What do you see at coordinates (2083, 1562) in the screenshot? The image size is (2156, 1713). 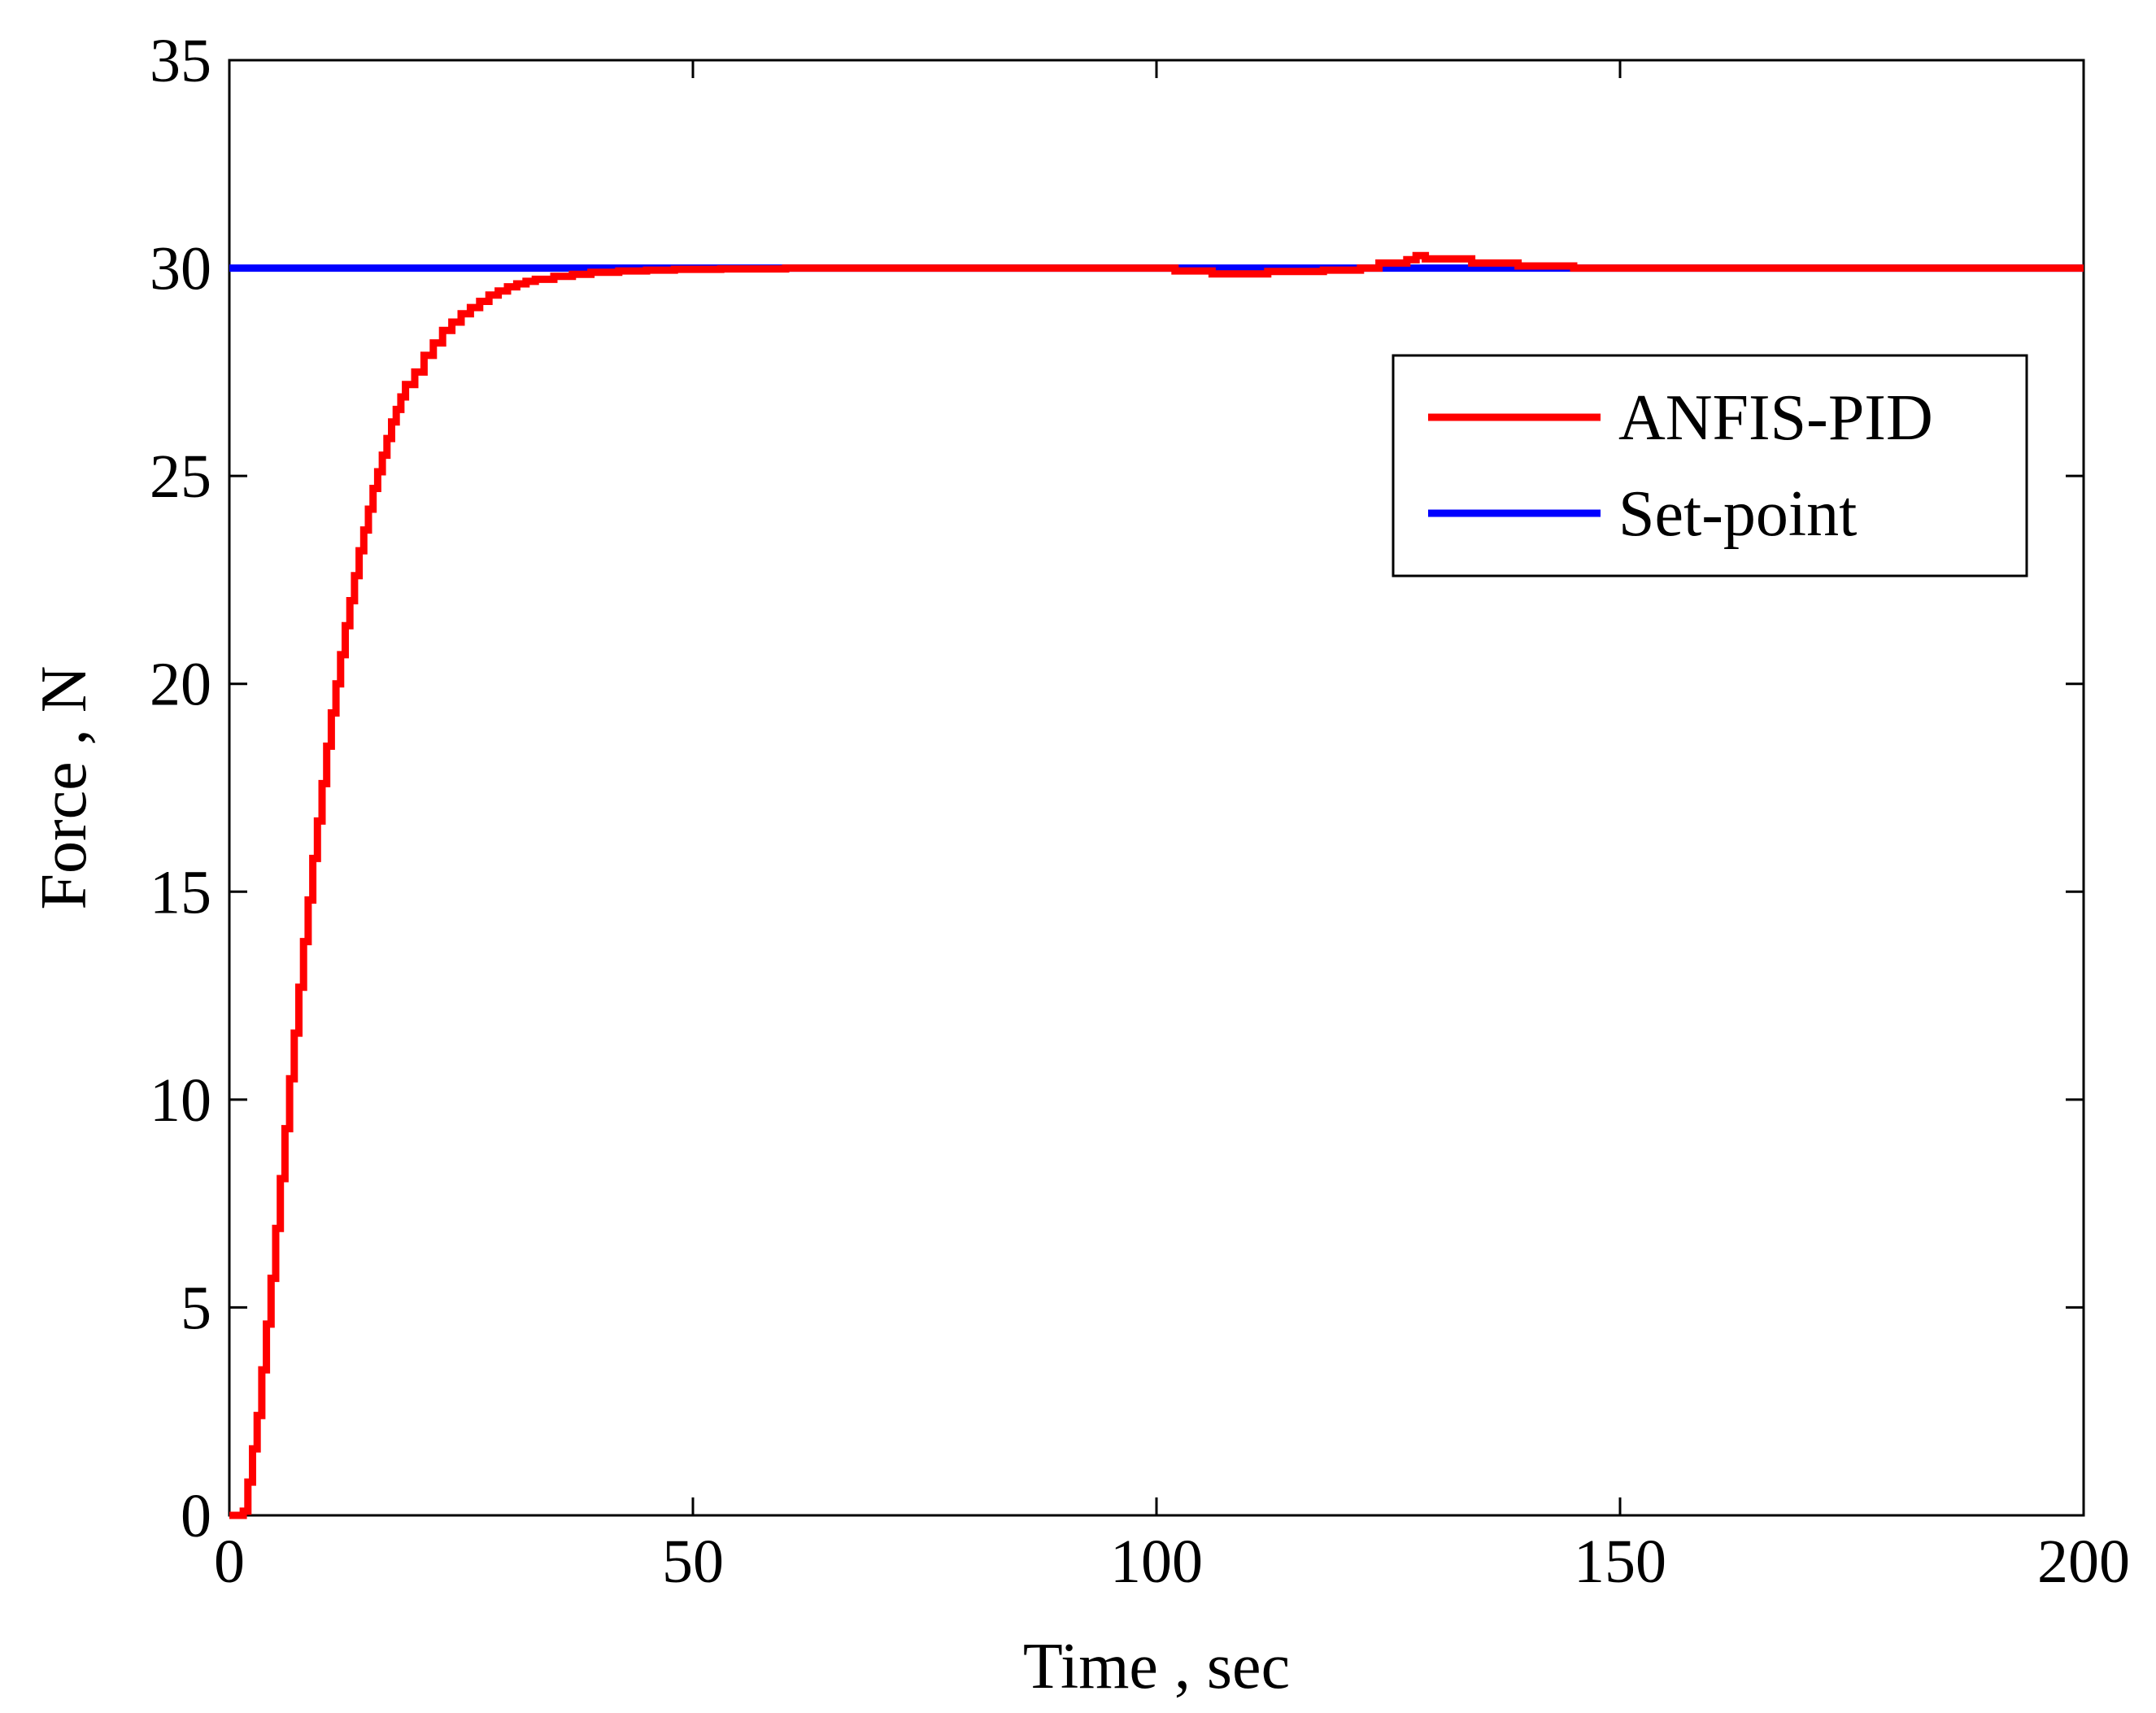 I see `x-tick-label: 200` at bounding box center [2083, 1562].